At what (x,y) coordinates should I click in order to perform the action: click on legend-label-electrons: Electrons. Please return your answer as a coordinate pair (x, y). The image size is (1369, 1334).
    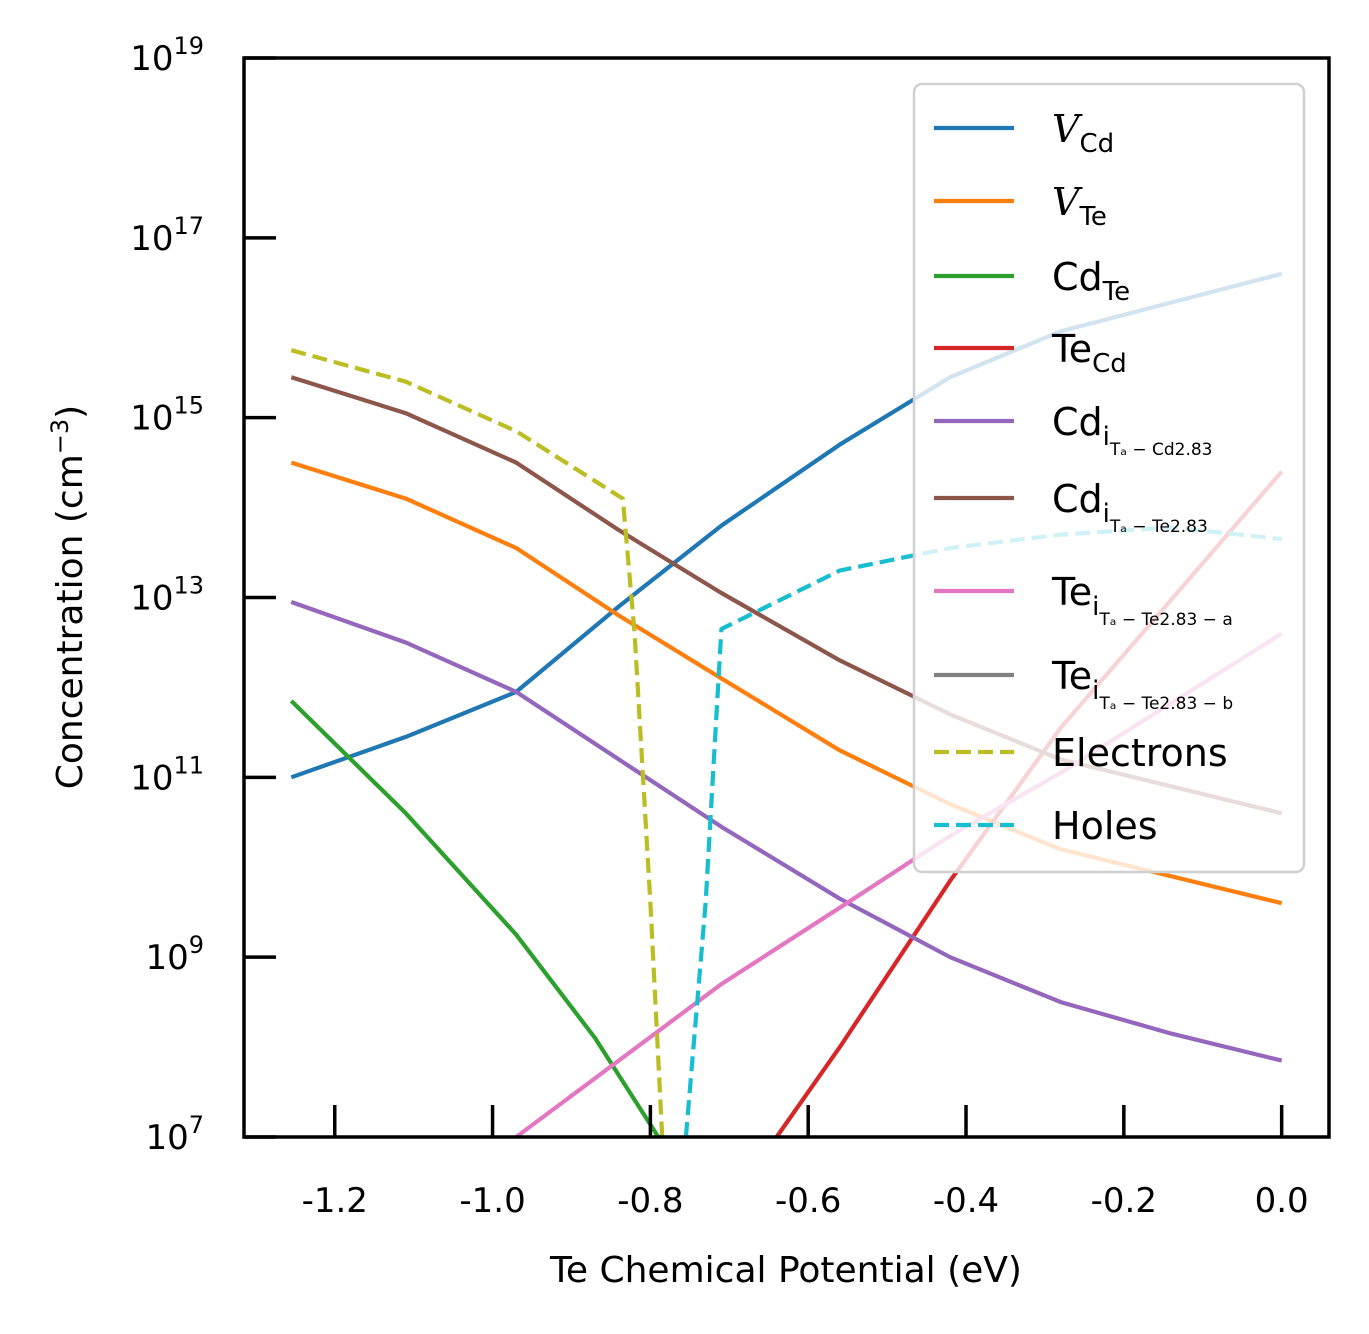
    Looking at the image, I should click on (1140, 753).